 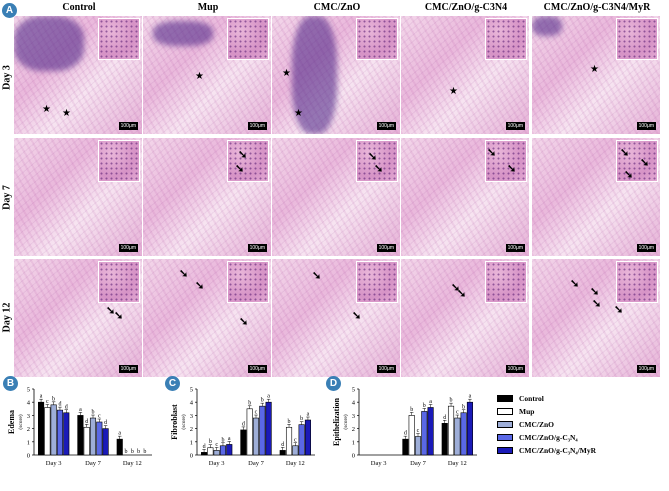 I want to click on legend-label: CMC/ZnO/g-C₃N₄, so click(x=548, y=437).